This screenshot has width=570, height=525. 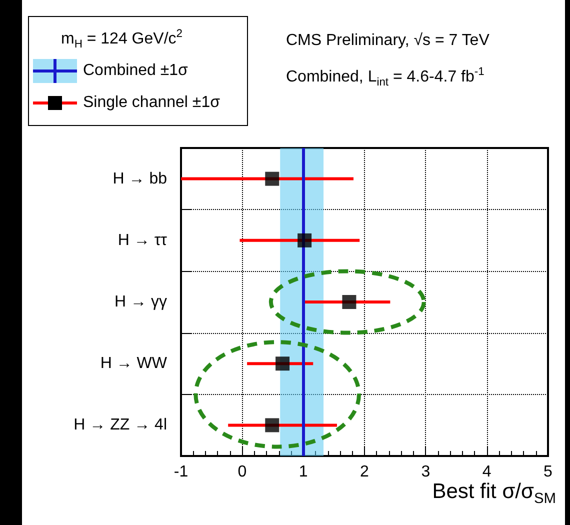 I want to click on text: Combined, L$_{int}$ = 4.6-4.7 fb$^{-1}$, so click(x=385, y=77).